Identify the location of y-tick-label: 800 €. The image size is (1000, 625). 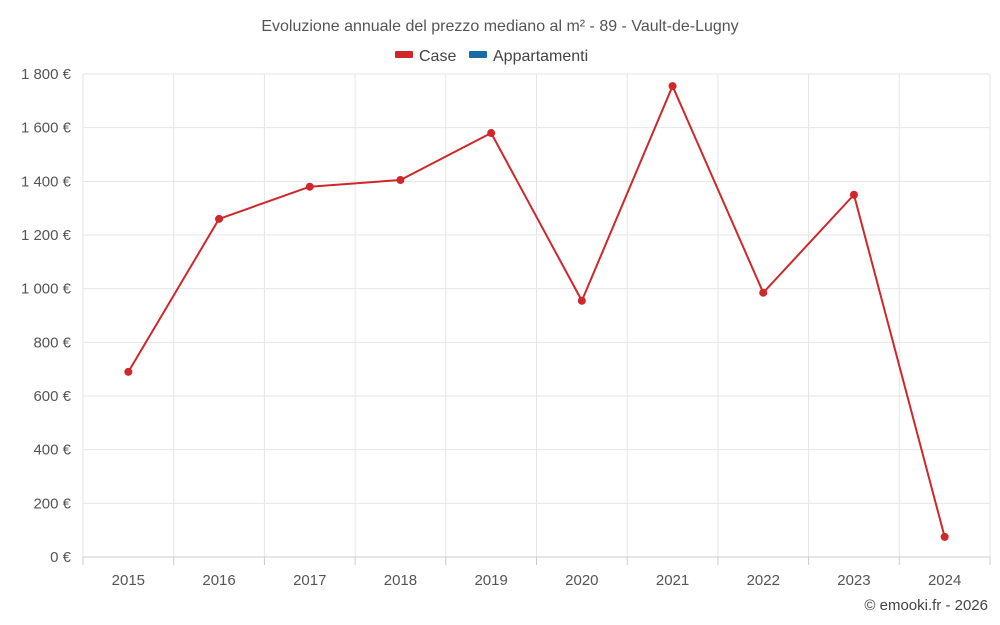
(52, 342).